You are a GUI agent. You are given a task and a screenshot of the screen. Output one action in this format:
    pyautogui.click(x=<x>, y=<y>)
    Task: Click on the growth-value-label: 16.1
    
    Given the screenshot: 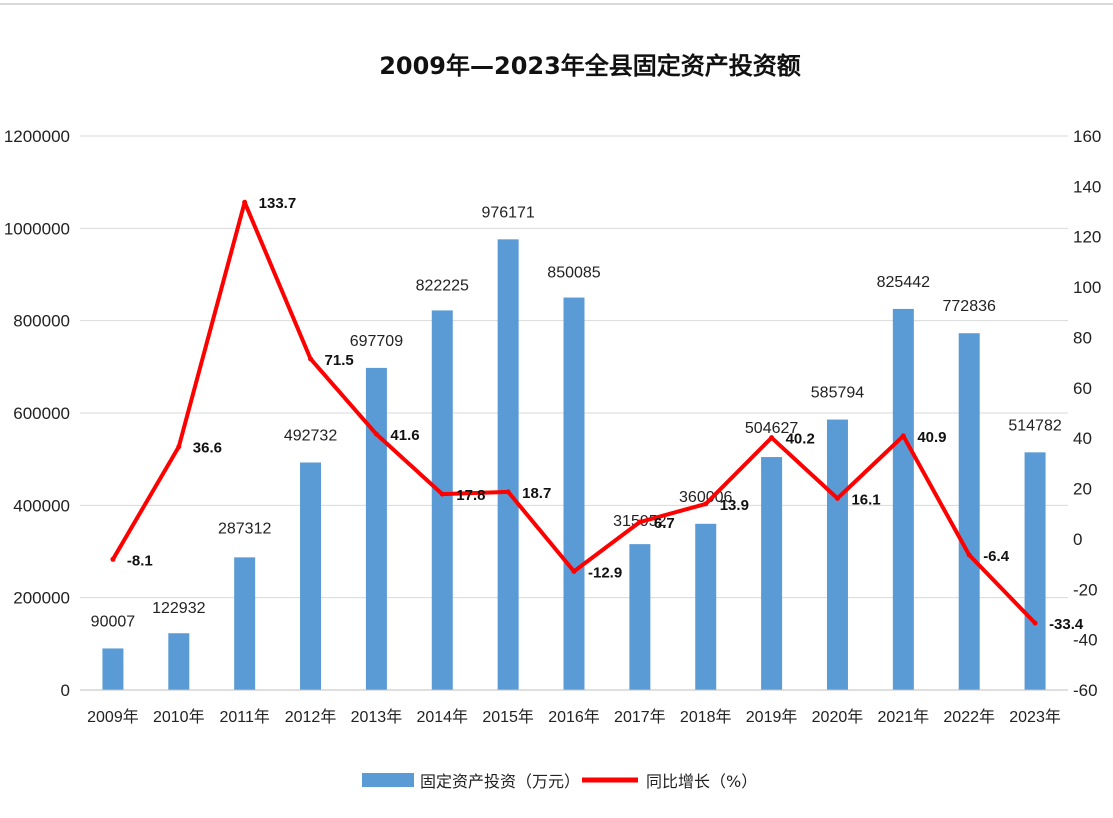 What is the action you would take?
    pyautogui.click(x=865, y=499)
    